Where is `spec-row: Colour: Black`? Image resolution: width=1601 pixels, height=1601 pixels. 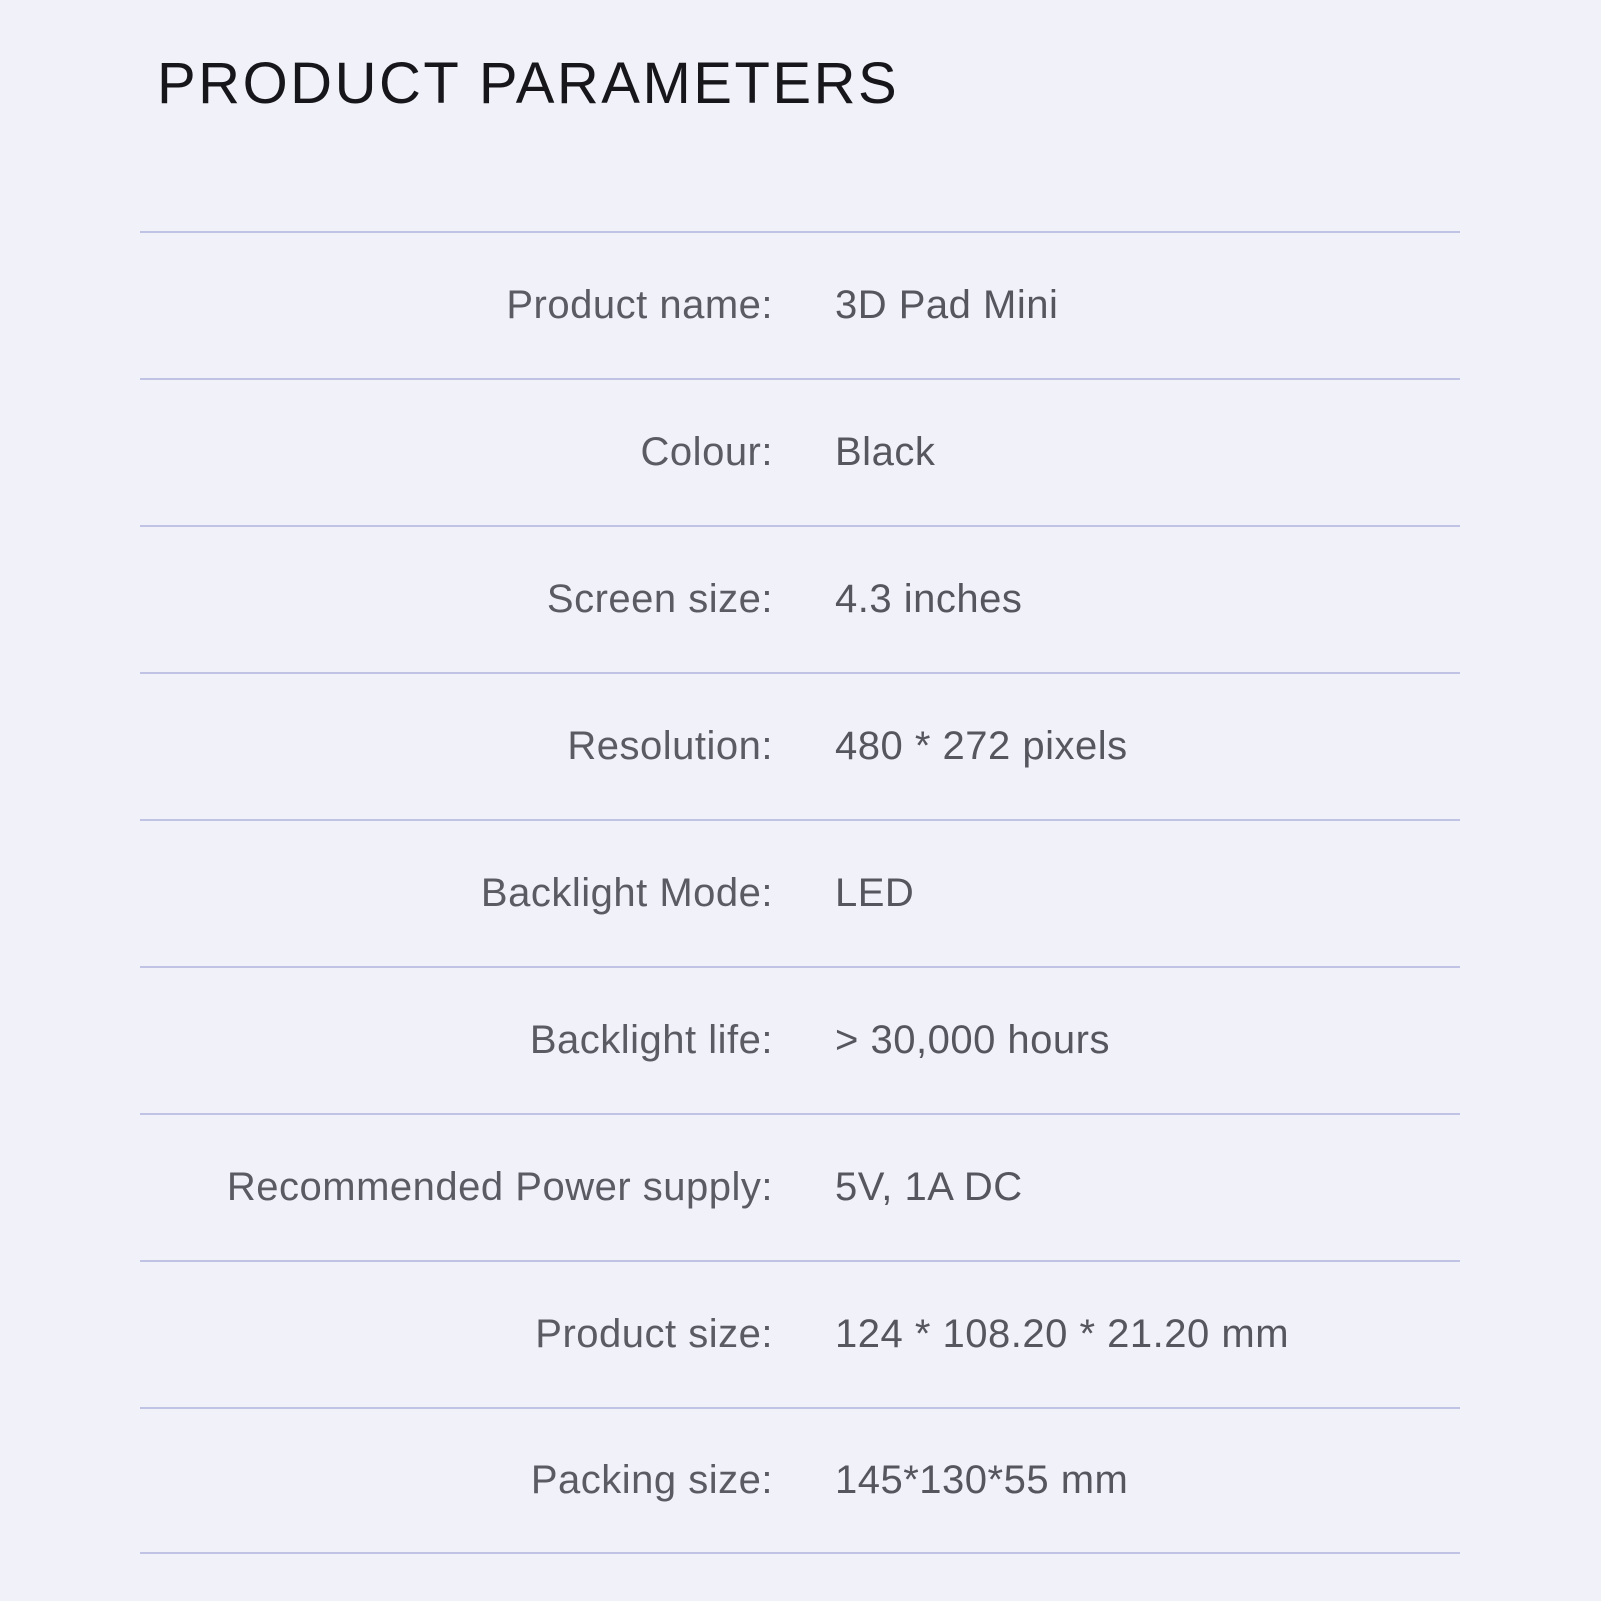
spec-row: Colour: Black is located at coordinates (800, 451).